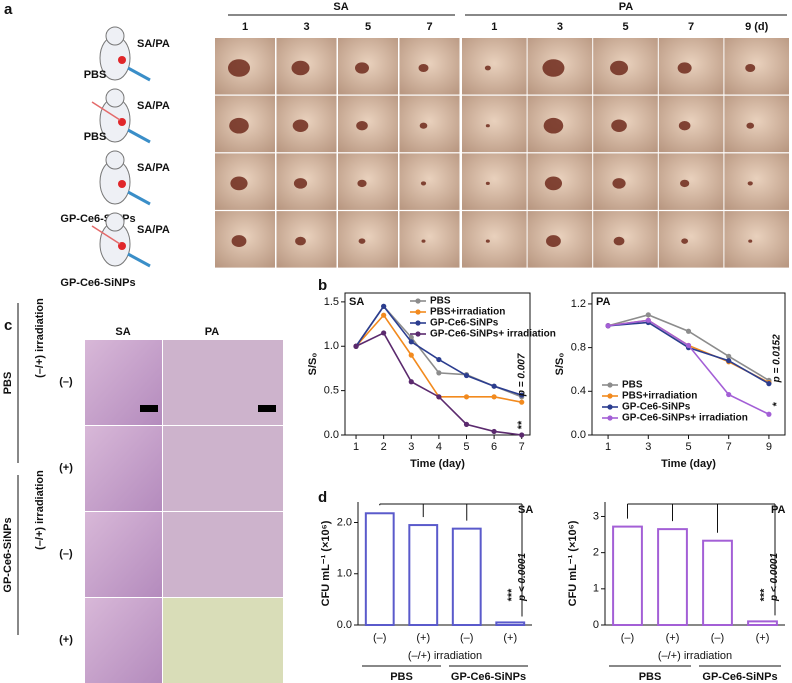 The height and width of the screenshot is (683, 792). I want to click on x-tick-label: 6, so click(494, 447).